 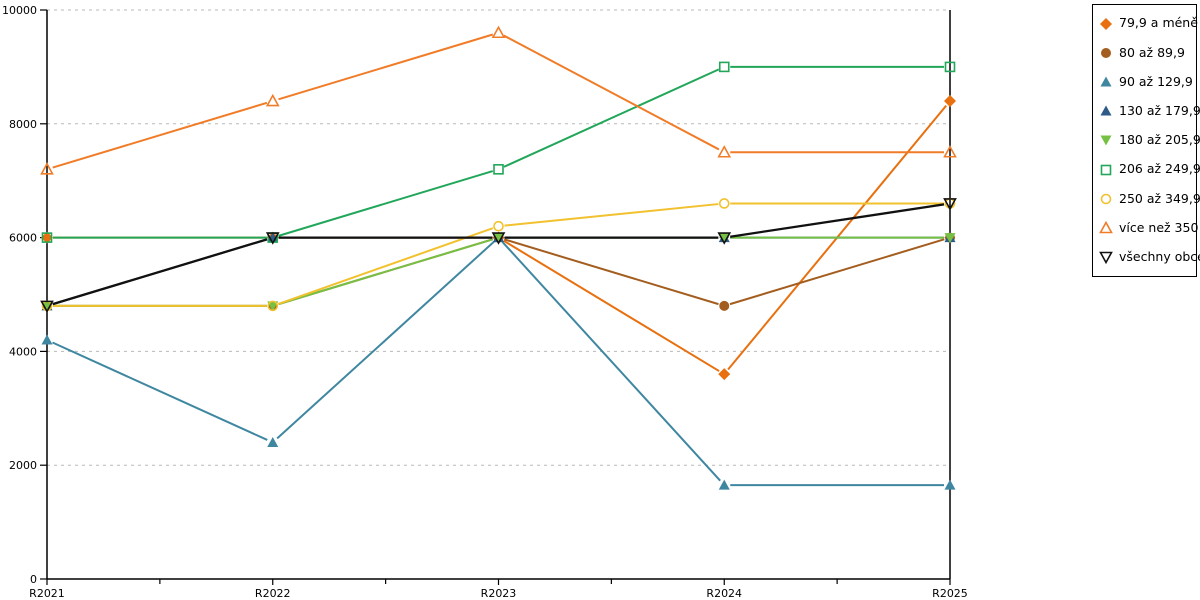 I want to click on legend-label: 250 až 349,9, so click(x=1159, y=198).